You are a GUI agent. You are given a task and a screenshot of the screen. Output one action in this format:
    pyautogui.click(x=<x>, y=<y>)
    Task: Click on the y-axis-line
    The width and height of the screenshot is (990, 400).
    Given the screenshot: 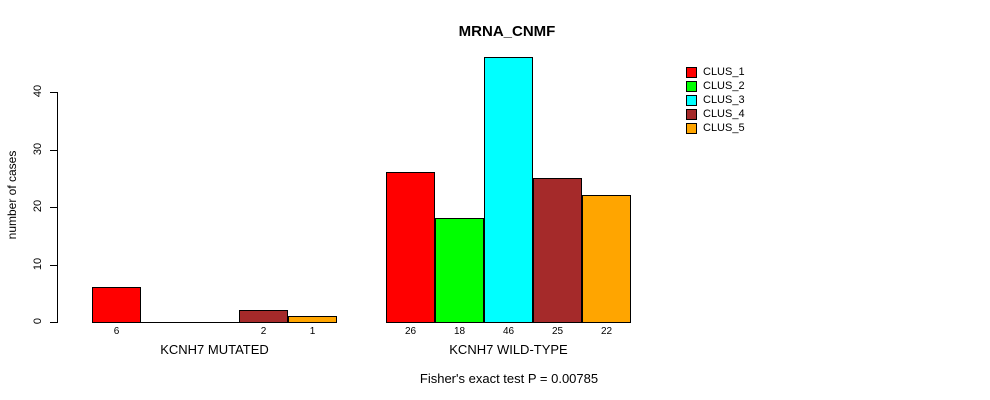 What is the action you would take?
    pyautogui.click(x=57, y=207)
    